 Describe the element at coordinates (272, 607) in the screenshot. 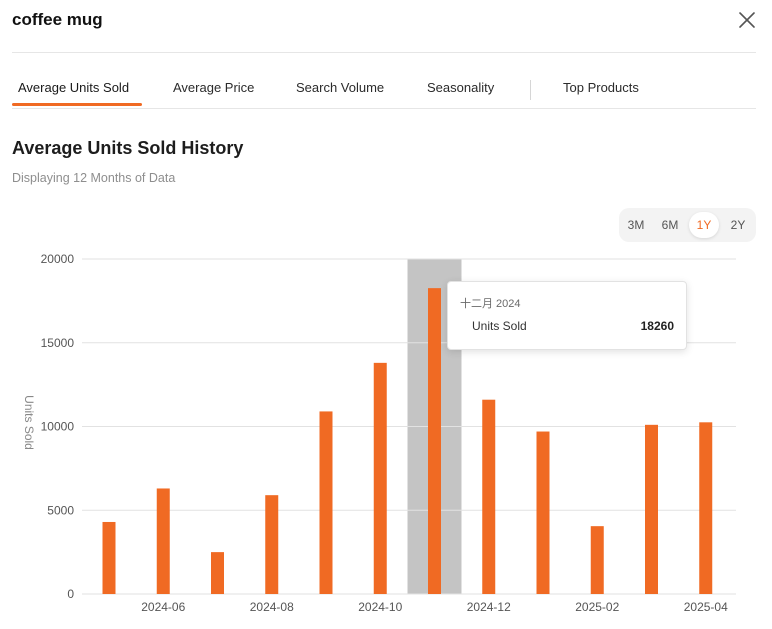

I see `x-tick-label: 2024-08` at that location.